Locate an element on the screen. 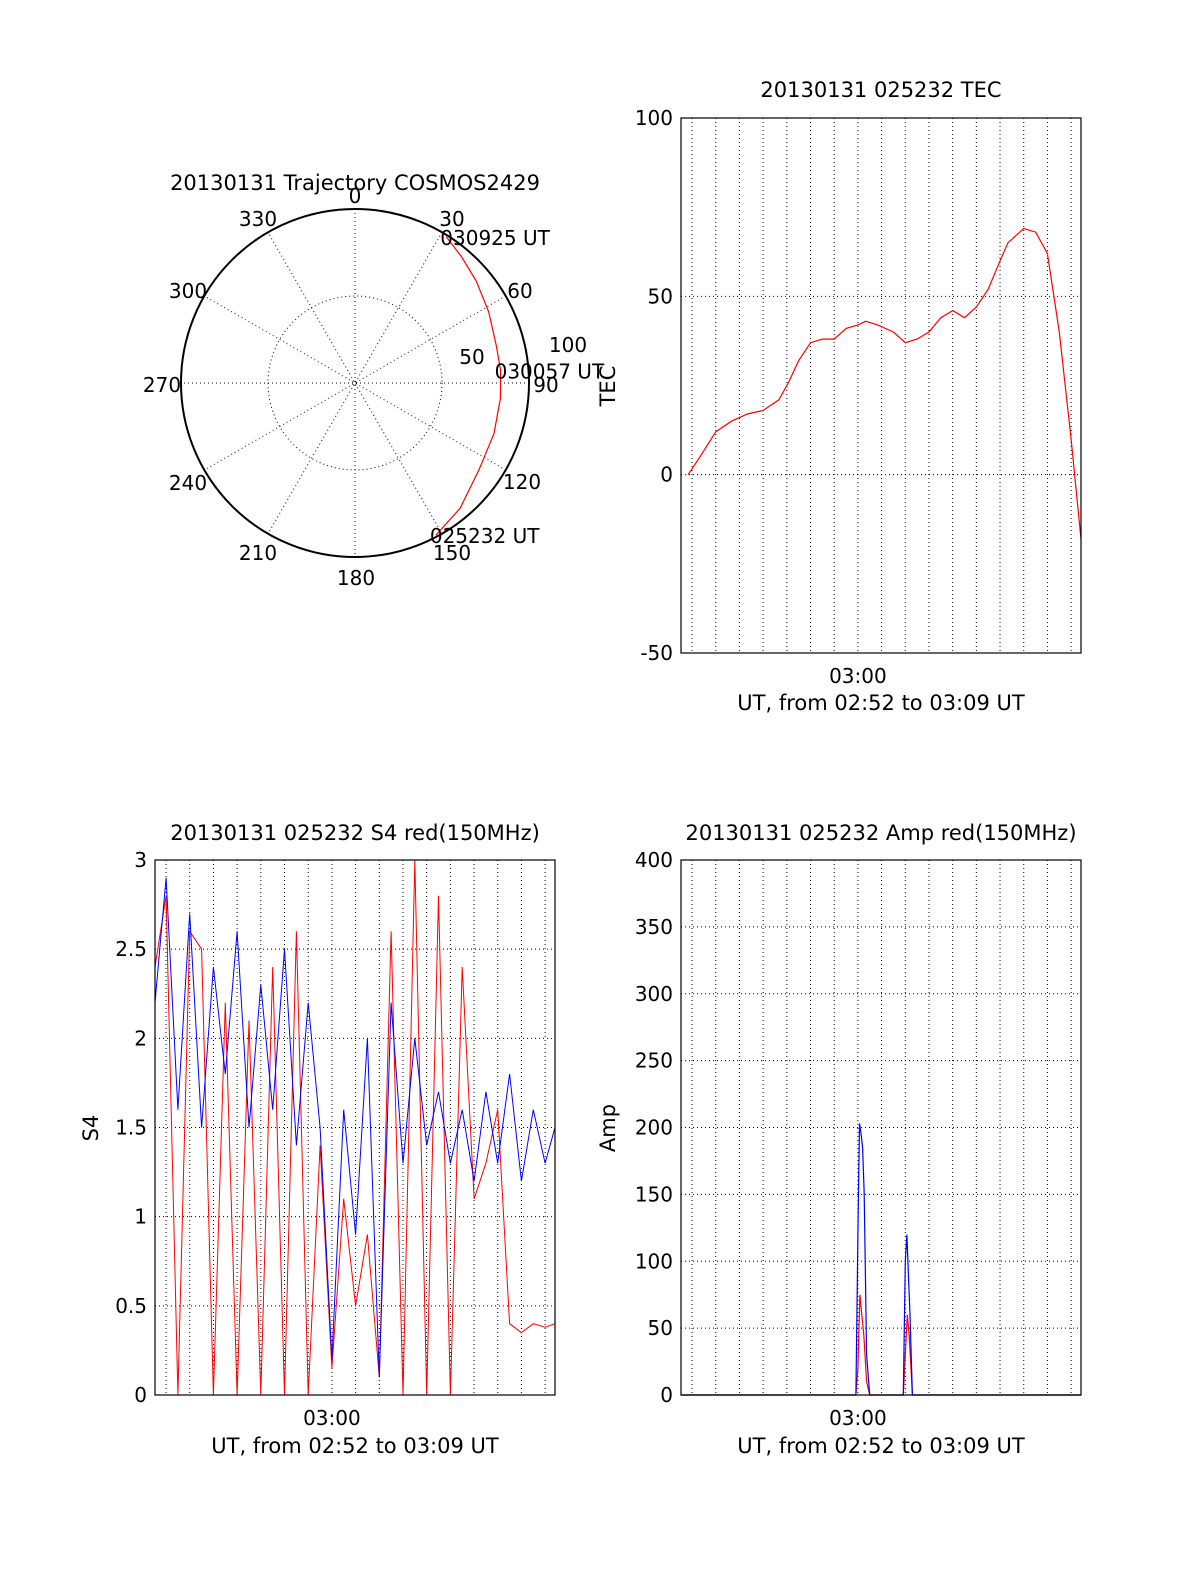 This screenshot has width=1200, height=1575. radial-label-50: 50 is located at coordinates (471, 357).